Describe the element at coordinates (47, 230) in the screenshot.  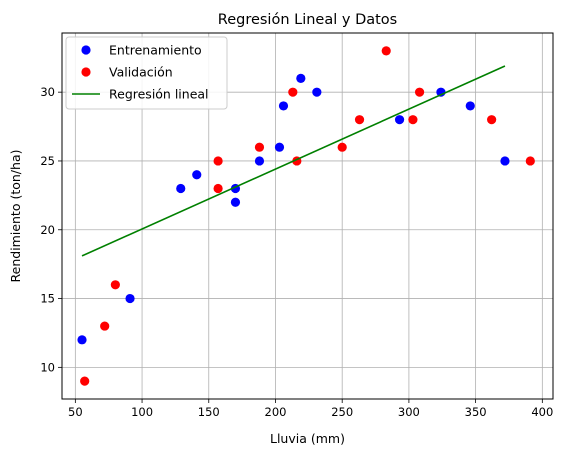
I see `y-tick-label: 20` at that location.